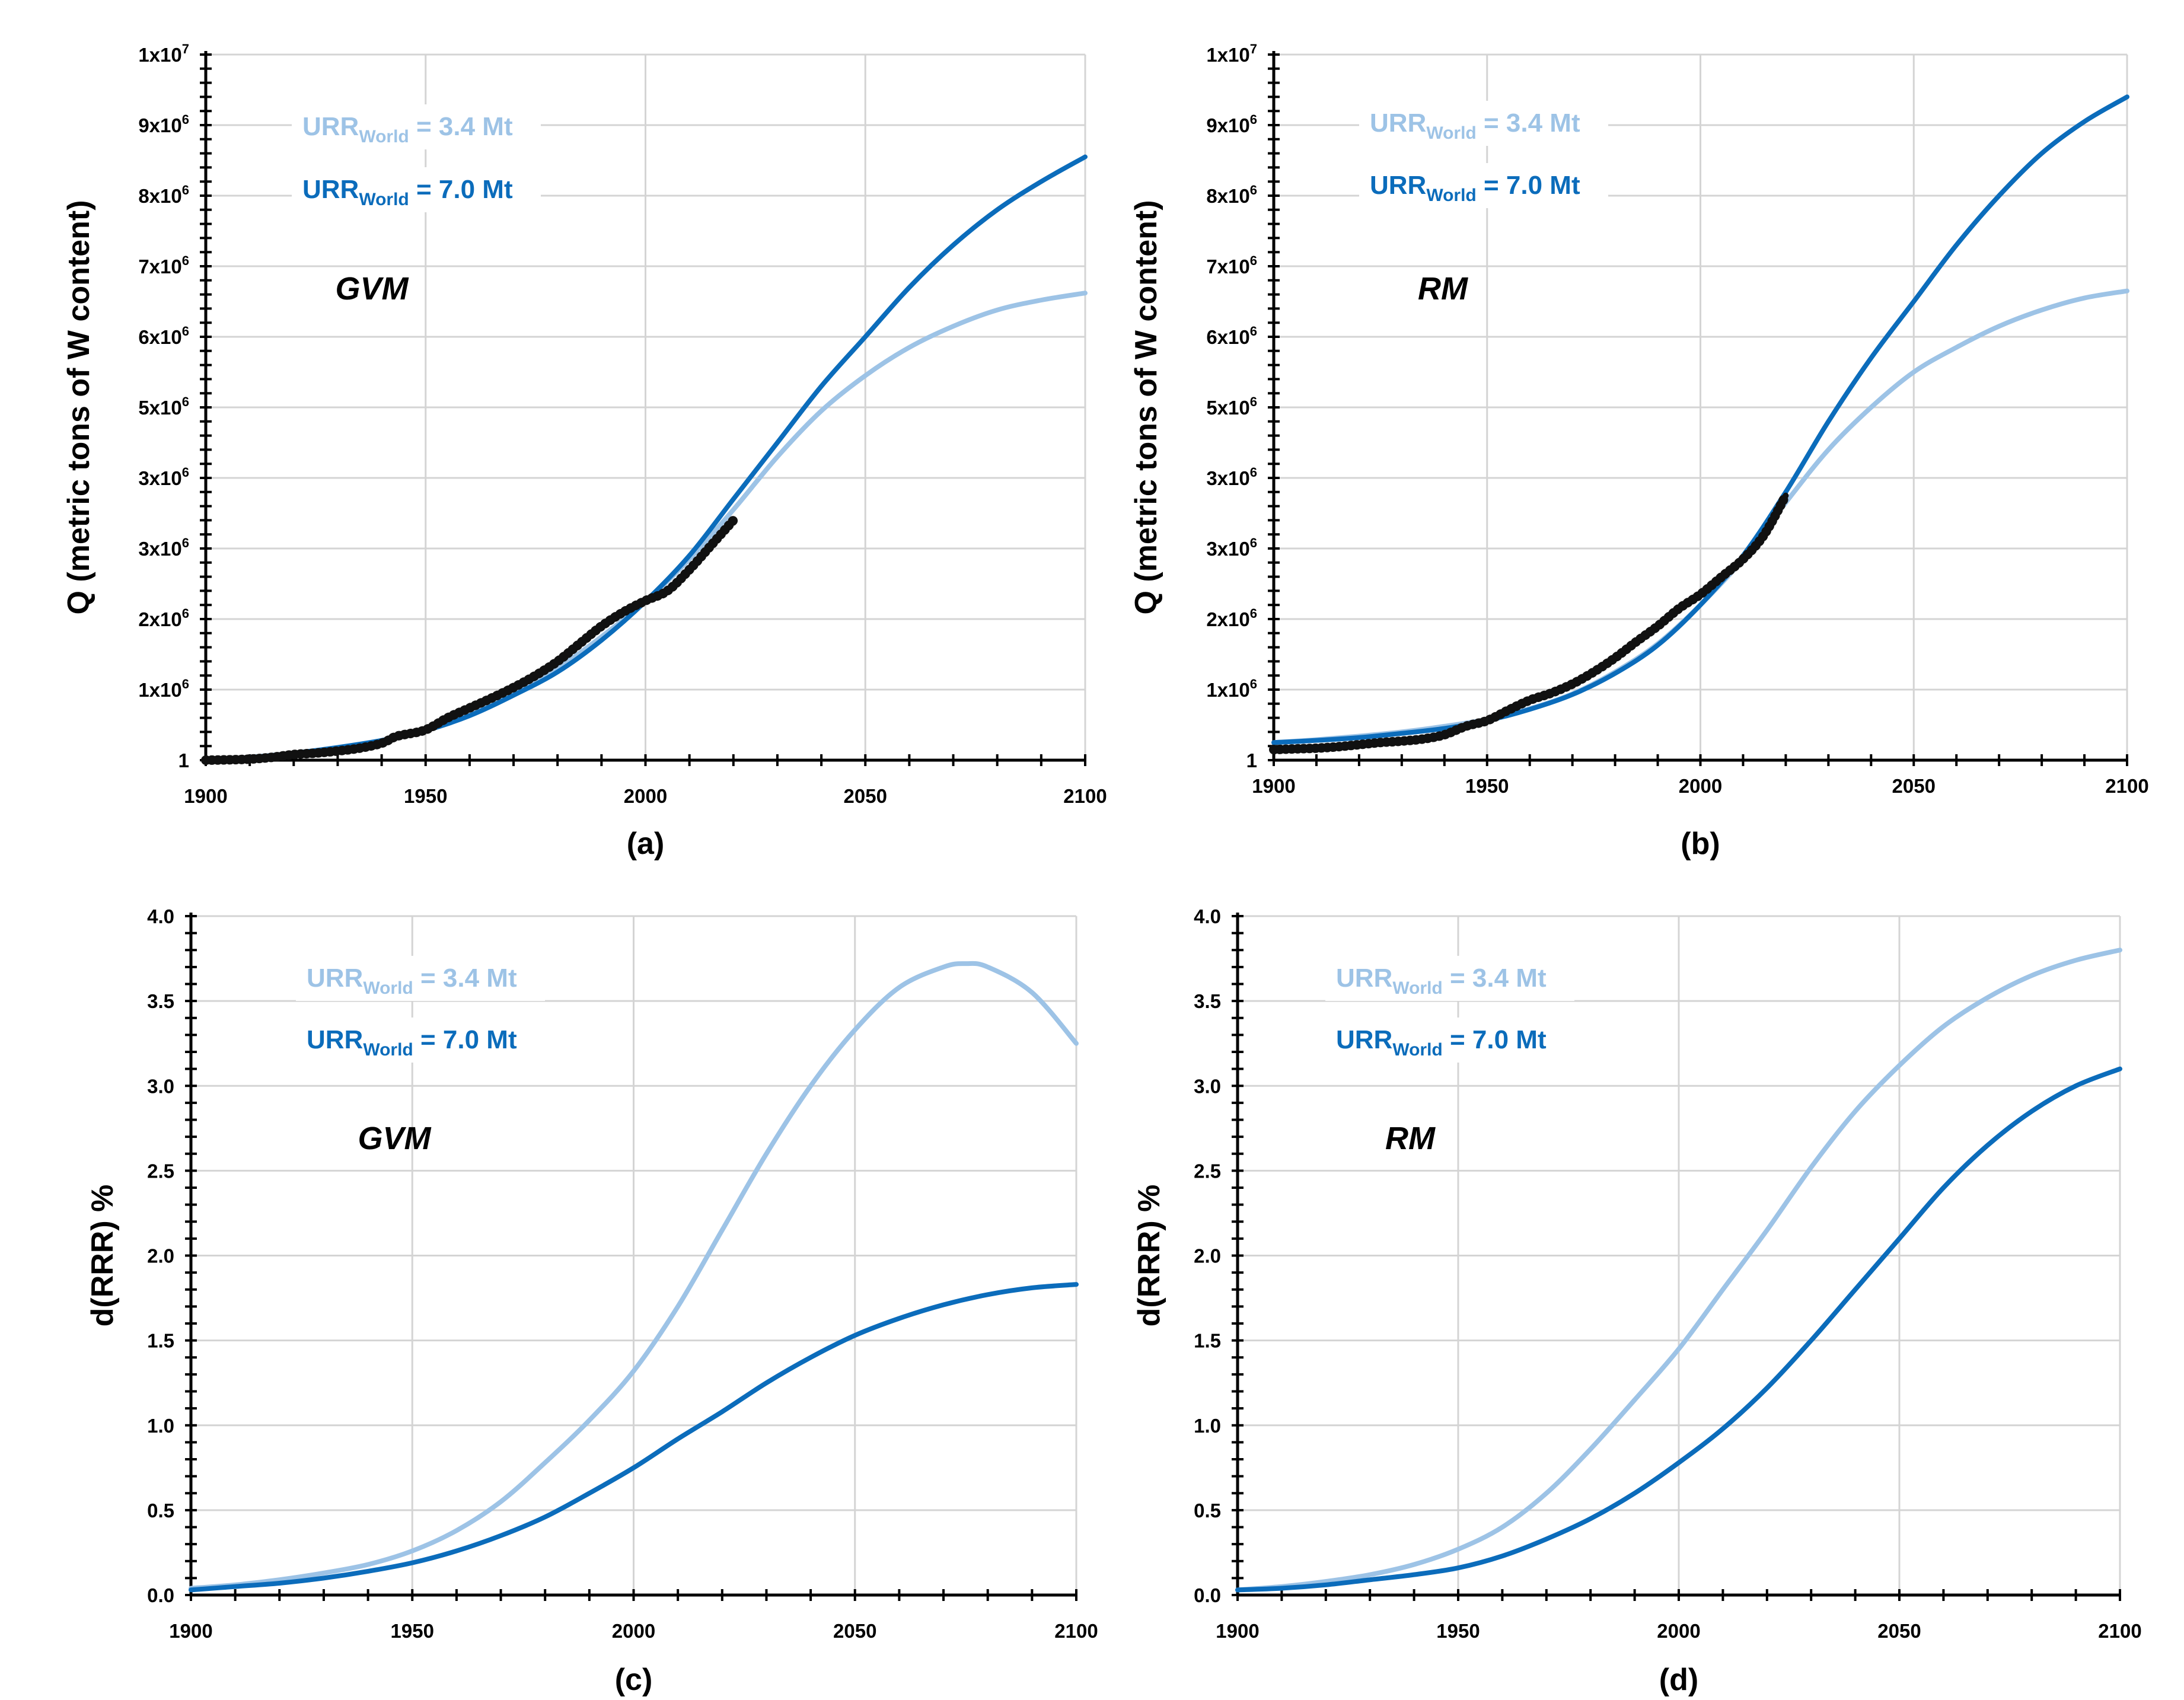  Describe the element at coordinates (1678, 1680) in the screenshot. I see `panel-label: (d)` at that location.